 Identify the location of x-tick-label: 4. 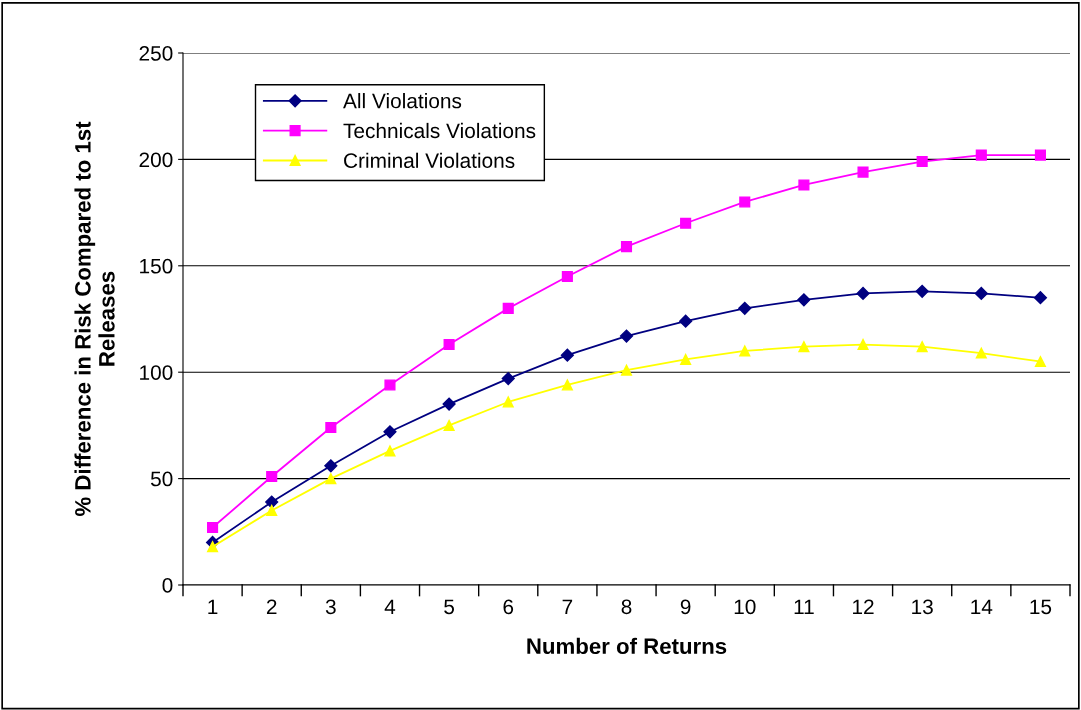
(390, 606).